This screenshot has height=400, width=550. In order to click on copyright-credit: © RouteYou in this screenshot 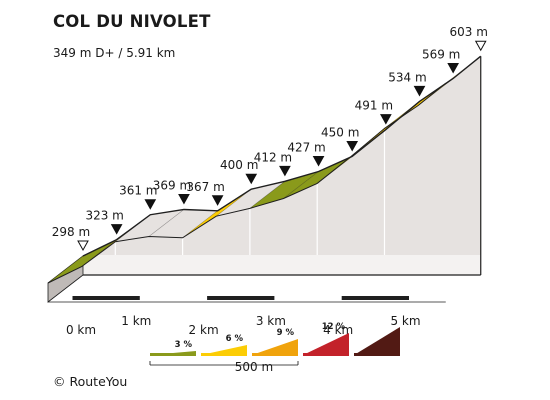, I will do `click(90, 381)`.